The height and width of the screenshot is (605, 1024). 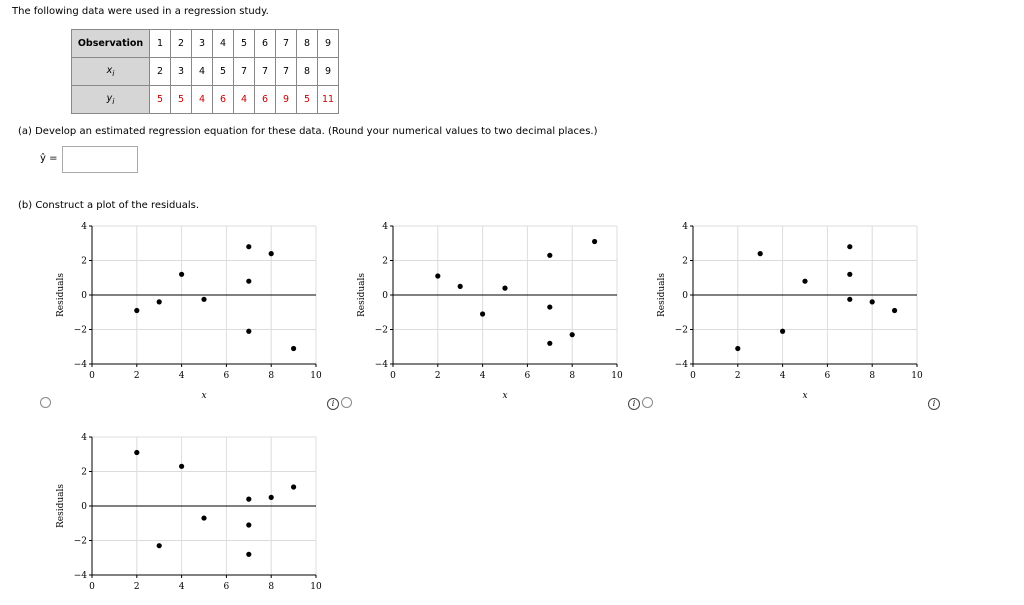 What do you see at coordinates (49, 158) in the screenshot?
I see `yhat-label: ŷ =` at bounding box center [49, 158].